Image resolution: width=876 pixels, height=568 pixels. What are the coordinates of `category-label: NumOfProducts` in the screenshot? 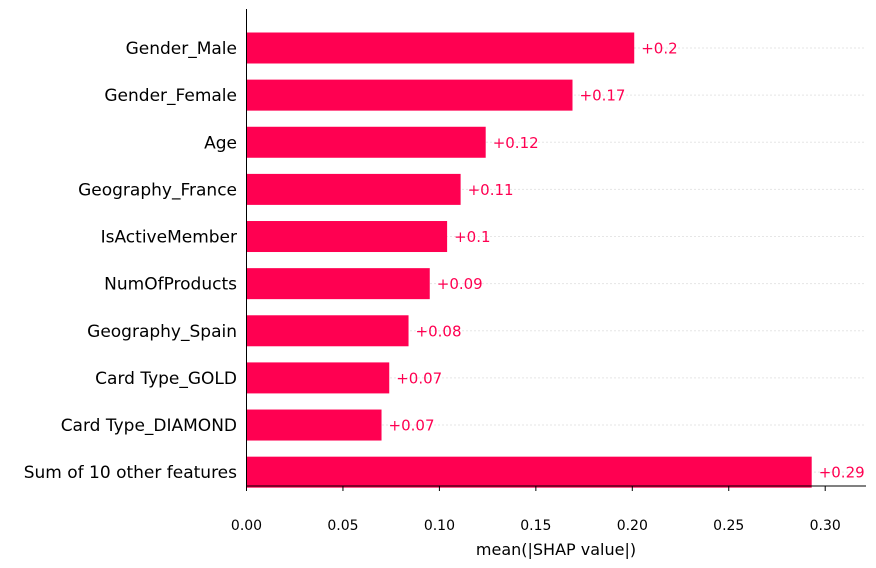 It's located at (170, 285).